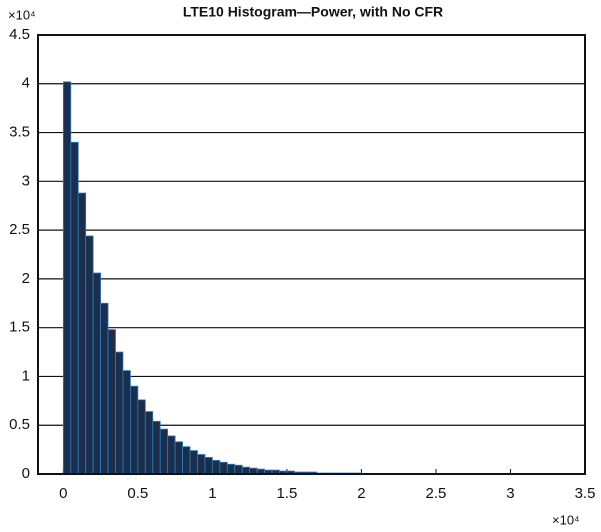 This screenshot has height=532, width=601. I want to click on y-tick-label: 2.5, so click(19, 229).